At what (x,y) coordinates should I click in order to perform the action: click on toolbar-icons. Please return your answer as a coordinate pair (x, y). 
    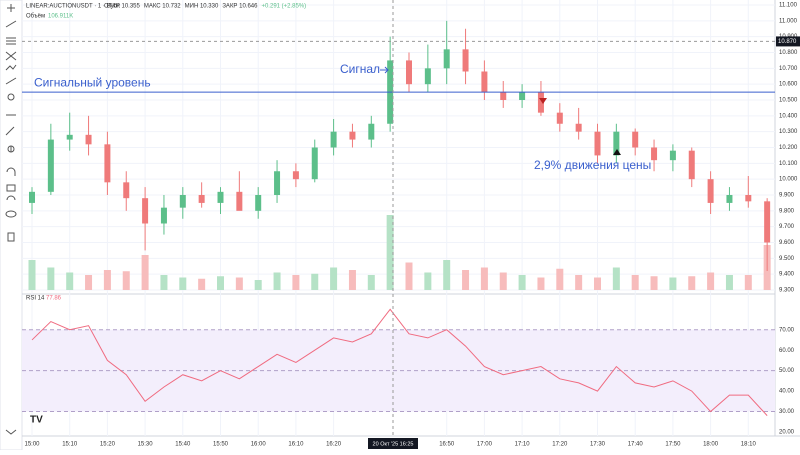
    Looking at the image, I should click on (11, 219).